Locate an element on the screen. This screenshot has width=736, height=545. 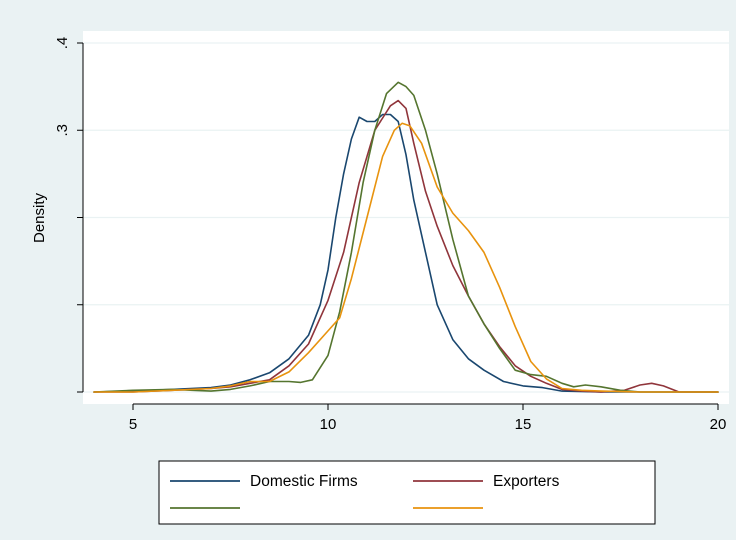
x-axis-ticks: 5 10 15 20 is located at coordinates (428, 418).